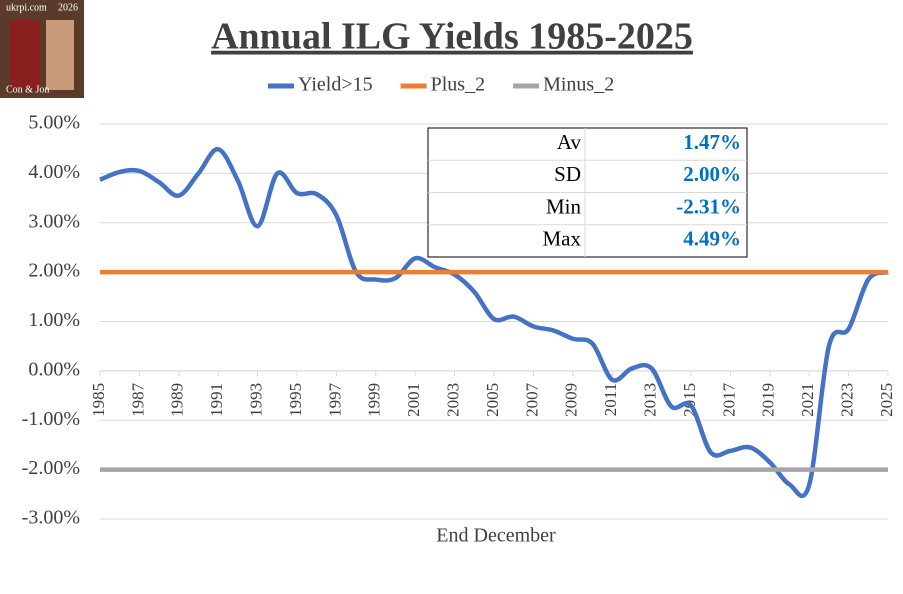  What do you see at coordinates (216, 400) in the screenshot?
I see `x-tick-label: 1991` at bounding box center [216, 400].